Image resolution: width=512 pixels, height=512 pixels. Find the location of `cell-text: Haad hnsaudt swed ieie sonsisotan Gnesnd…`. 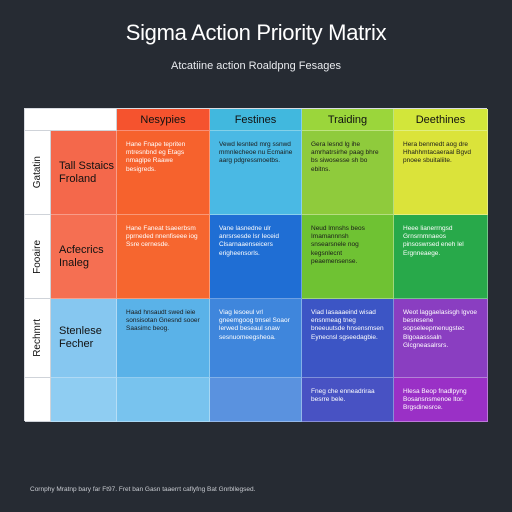

cell-text: Haad hnsaudt swed ieie sonsisotan Gnesnd… is located at coordinates (163, 321).